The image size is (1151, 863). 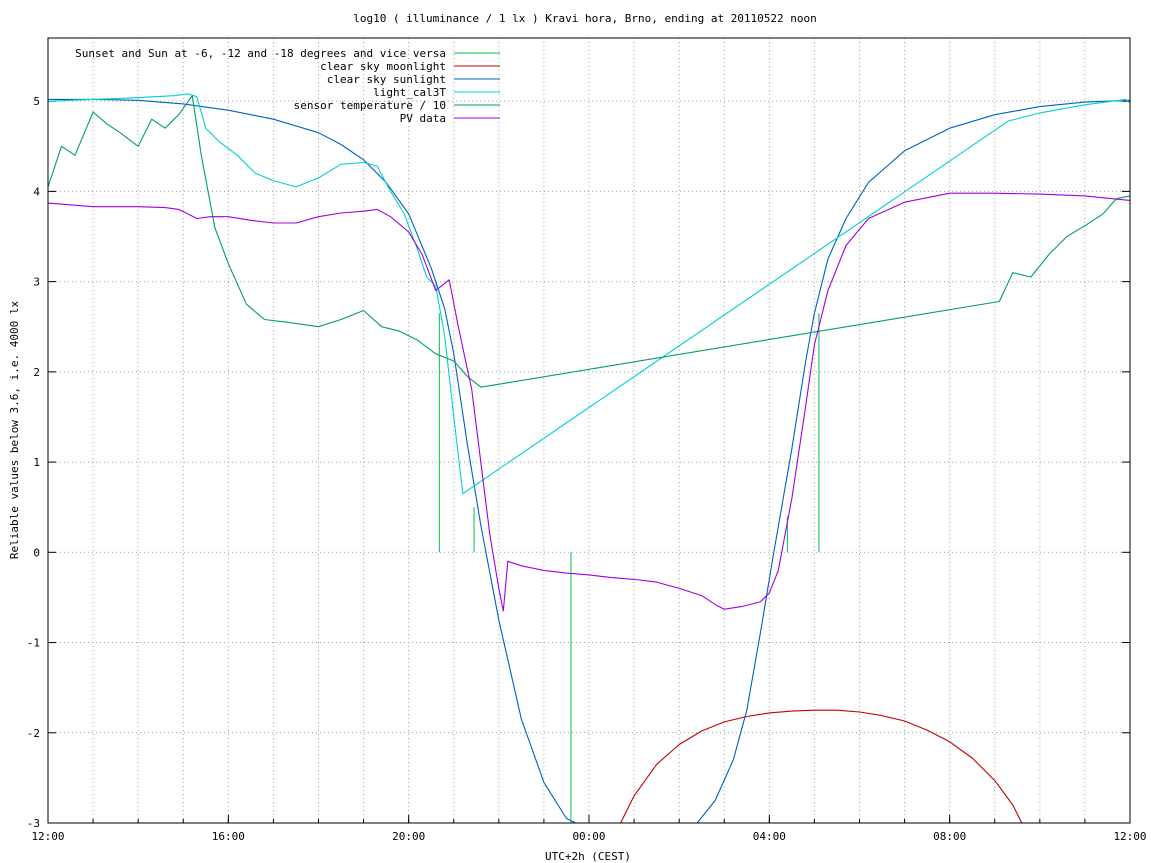 I want to click on x-tick-label: 20:00, so click(x=408, y=836).